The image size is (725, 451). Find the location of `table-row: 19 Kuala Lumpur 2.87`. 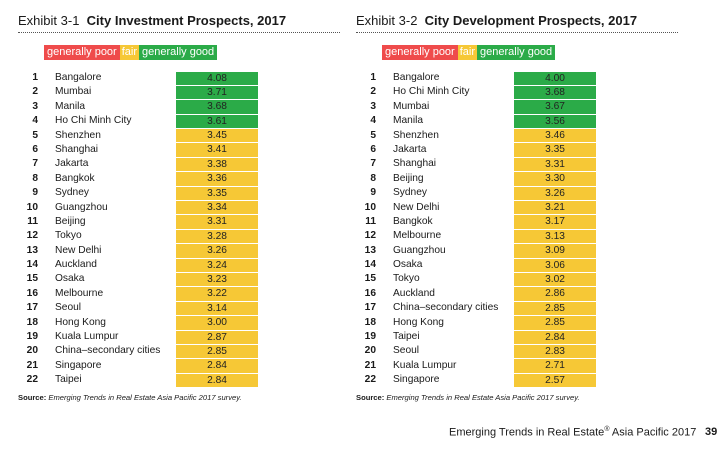

table-row: 19 Kuala Lumpur 2.87 is located at coordinates (183, 337).